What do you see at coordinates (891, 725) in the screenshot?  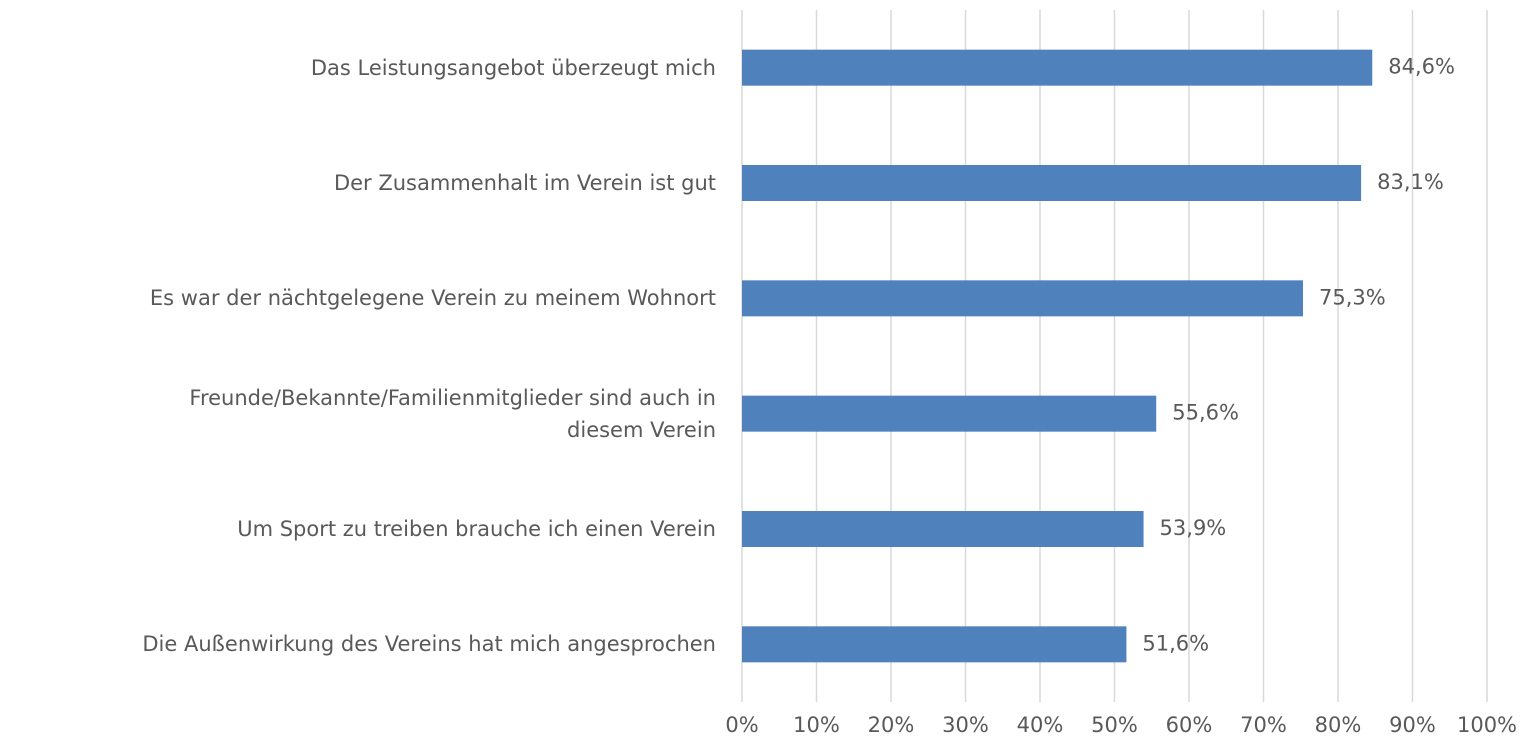 I see `x-tick-label: 20%` at bounding box center [891, 725].